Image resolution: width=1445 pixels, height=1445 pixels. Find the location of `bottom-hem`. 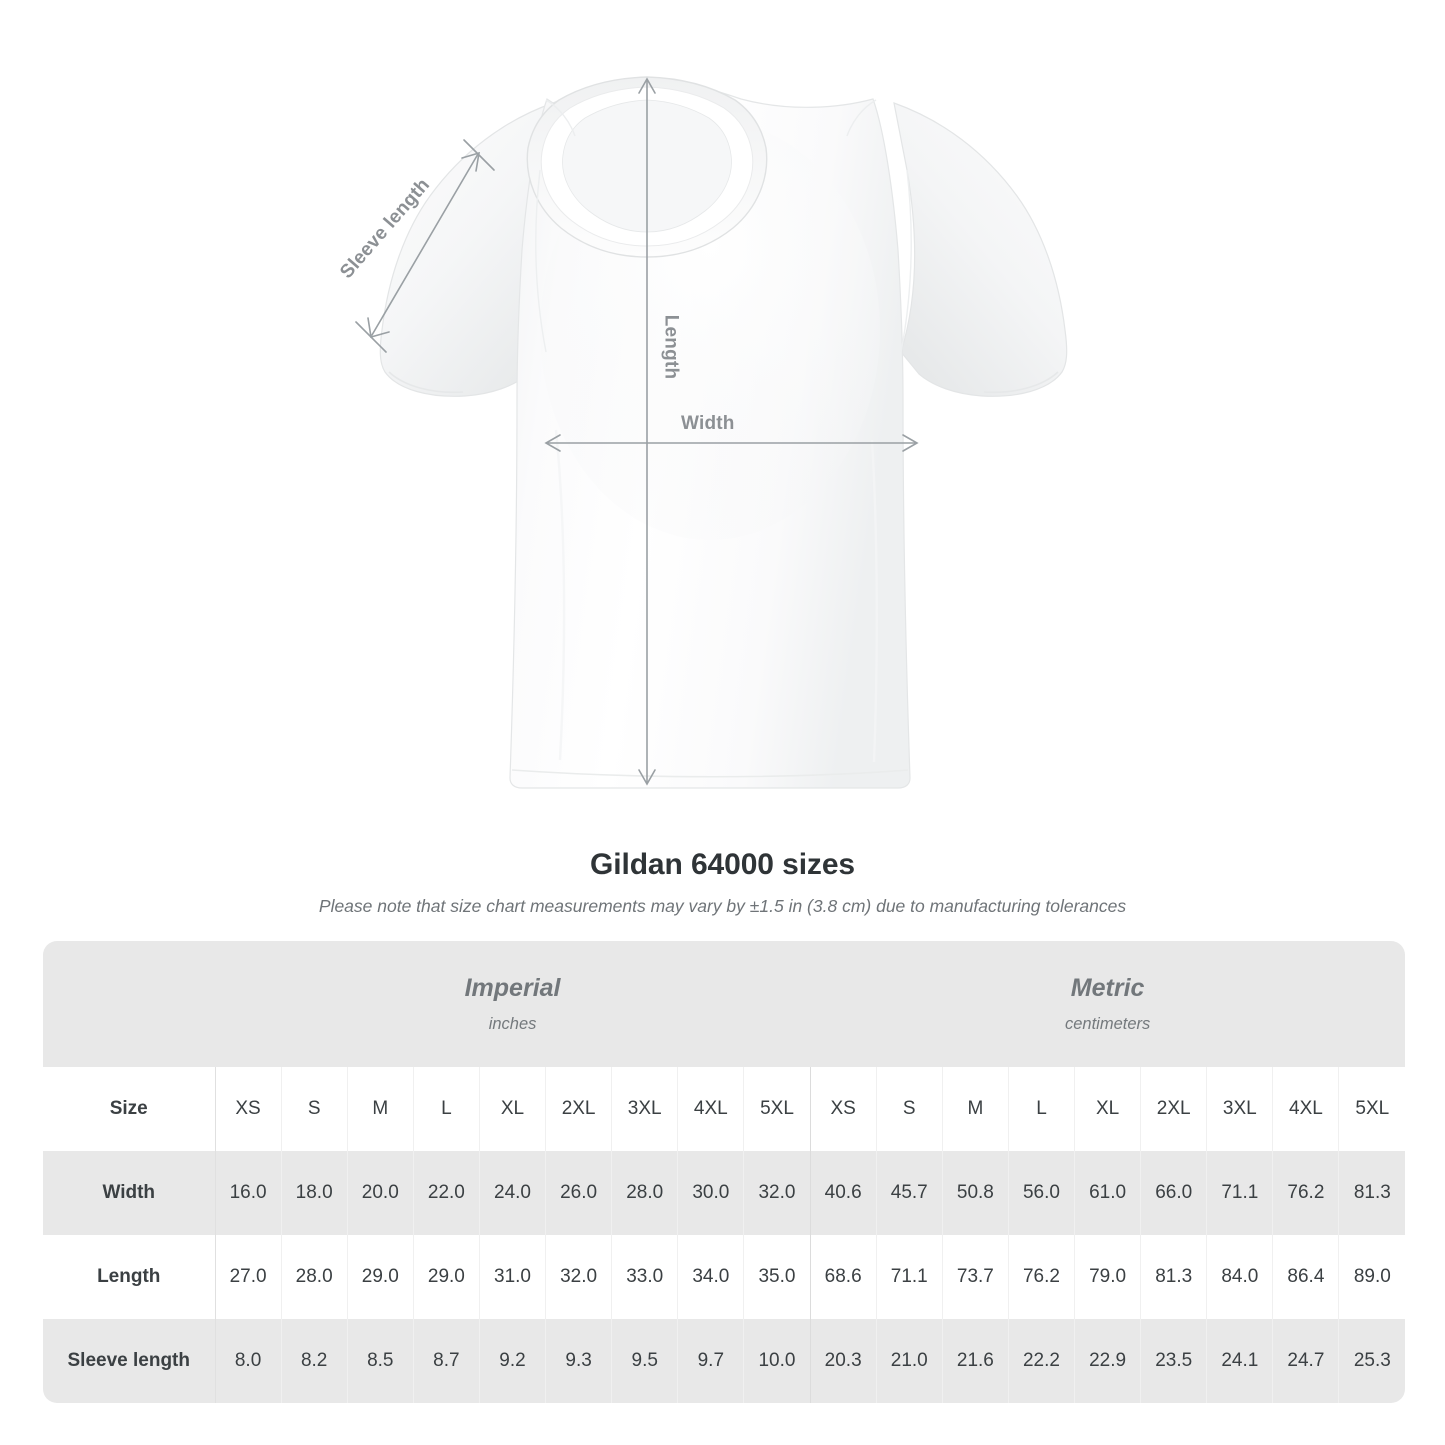

bottom-hem is located at coordinates (710, 773).